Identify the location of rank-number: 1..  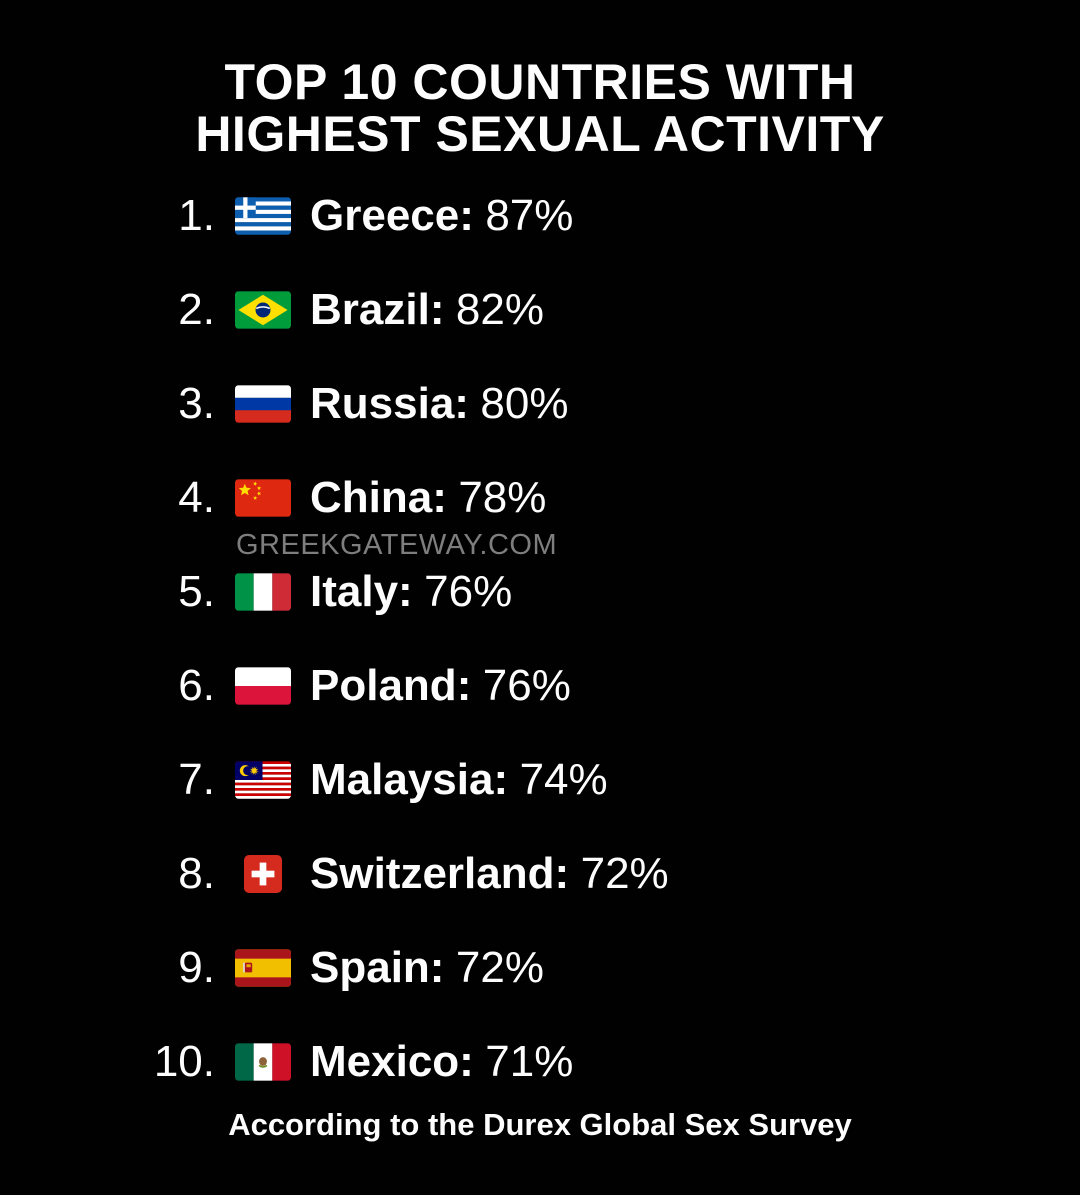
(196, 215).